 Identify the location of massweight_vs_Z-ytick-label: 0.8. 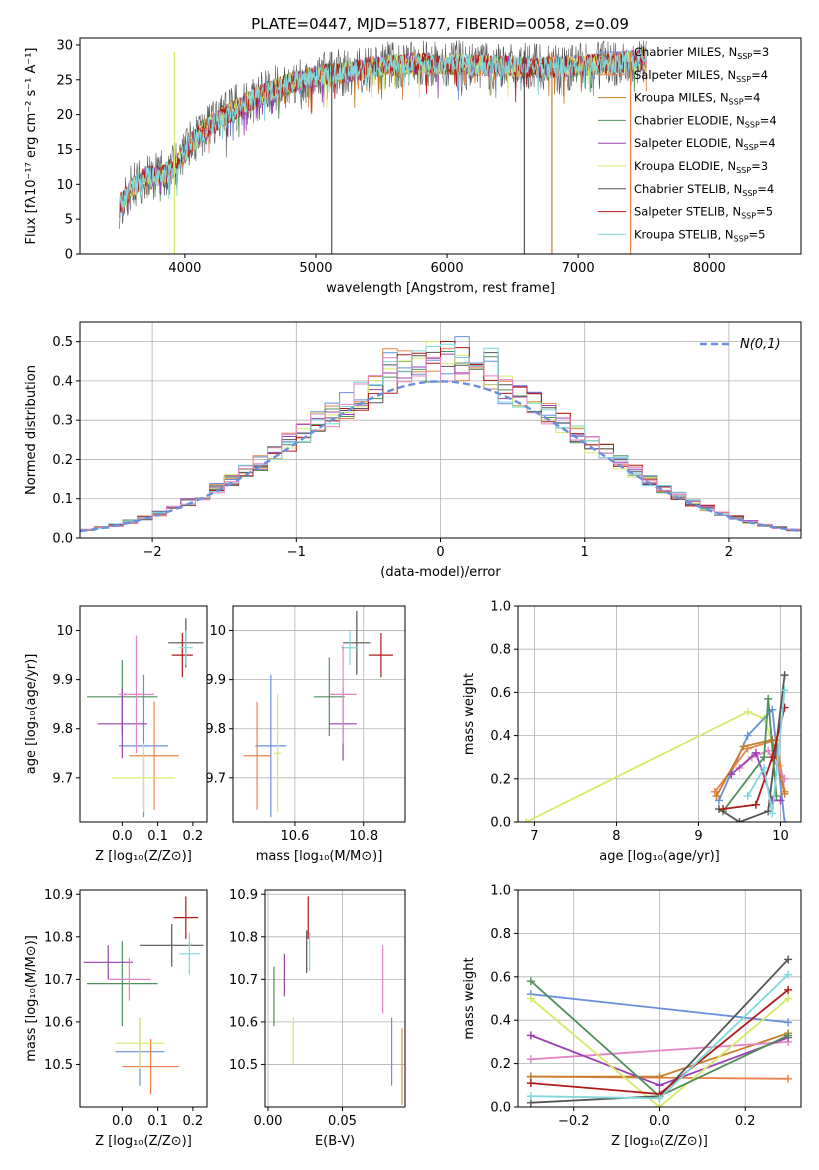
(500, 934).